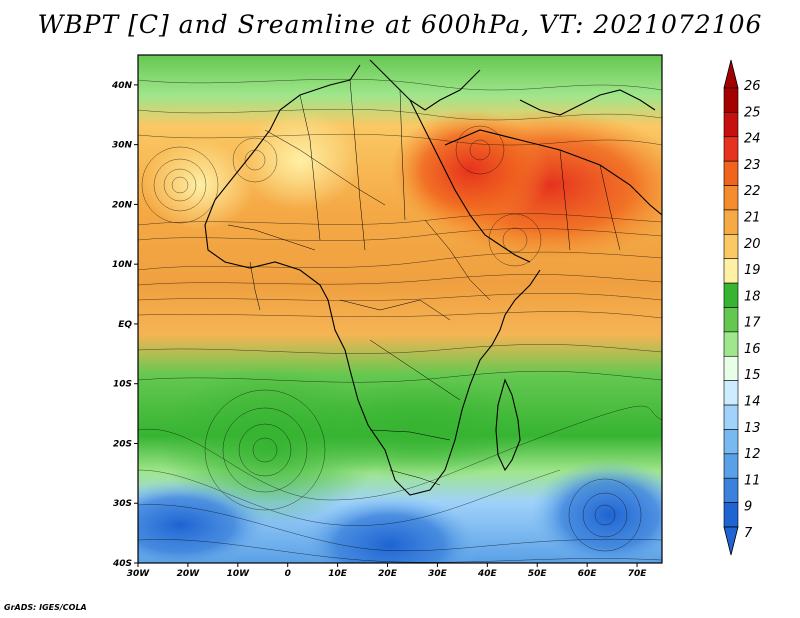  Describe the element at coordinates (487, 574) in the screenshot. I see `lon-label: 40E` at that location.